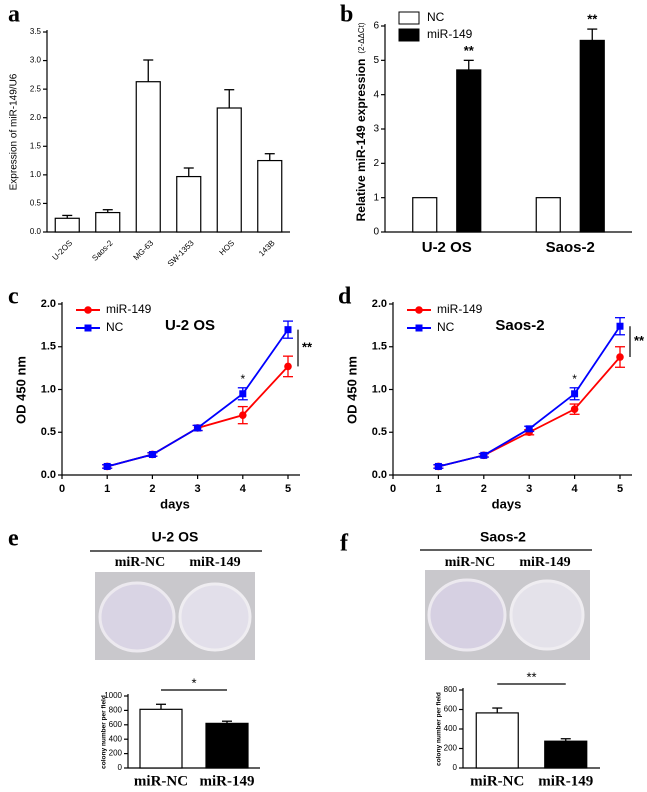 The image size is (647, 792). Describe the element at coordinates (361, 37) in the screenshot. I see `y-axis-unit: (2-ΔΔCt)` at that location.